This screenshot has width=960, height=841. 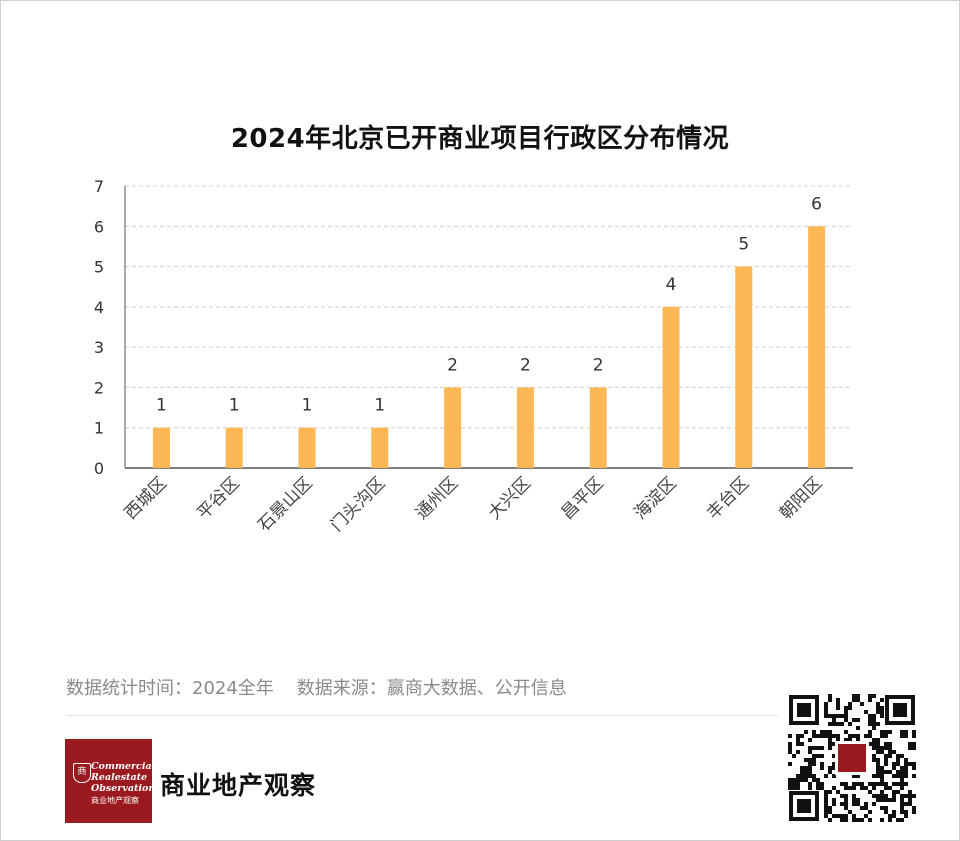 I want to click on data-label: 5, so click(x=743, y=245).